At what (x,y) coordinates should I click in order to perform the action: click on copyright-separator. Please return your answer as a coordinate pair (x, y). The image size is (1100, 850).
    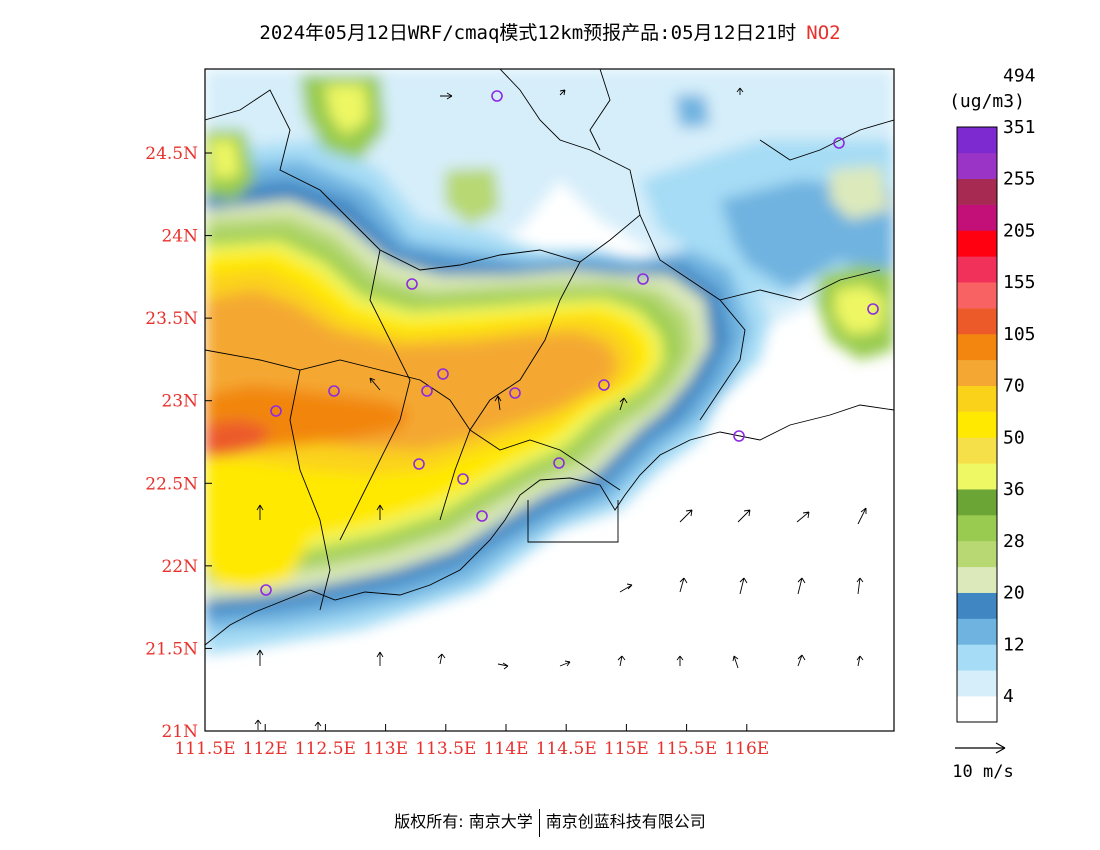
    Looking at the image, I should click on (539, 822).